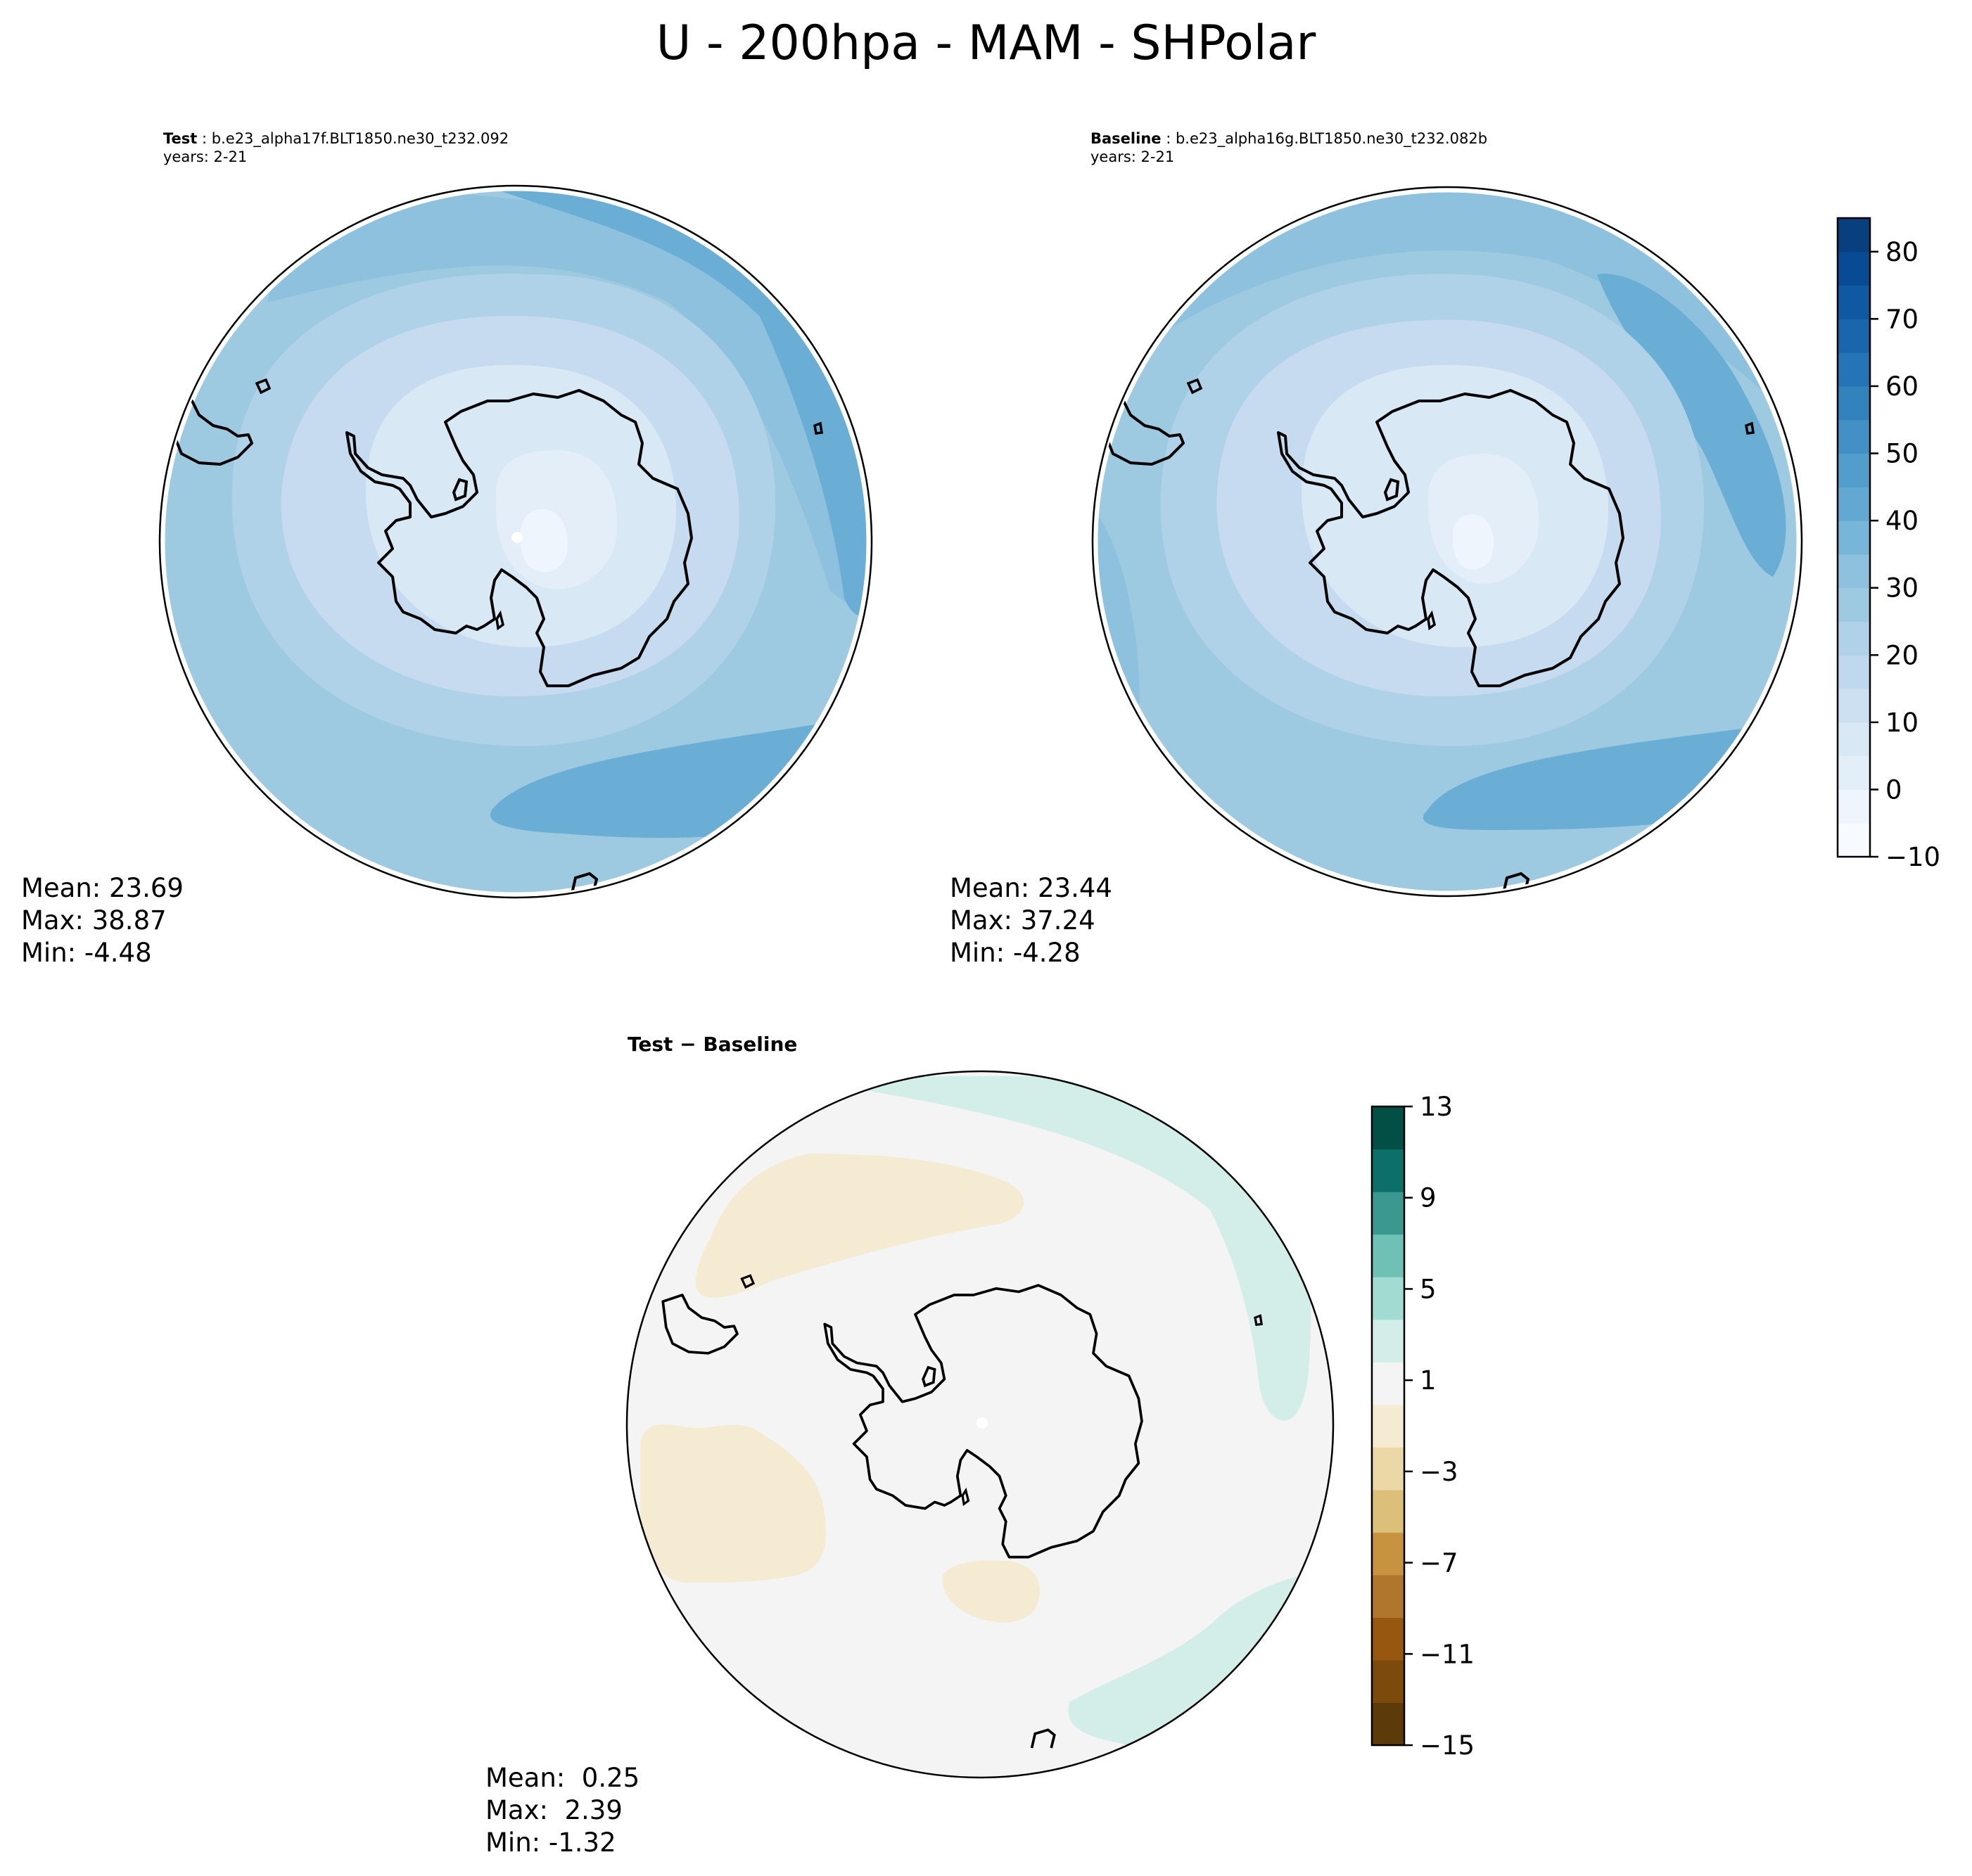 The height and width of the screenshot is (1876, 1972). What do you see at coordinates (554, 1810) in the screenshot?
I see `difference-max: Max: 2.39` at bounding box center [554, 1810].